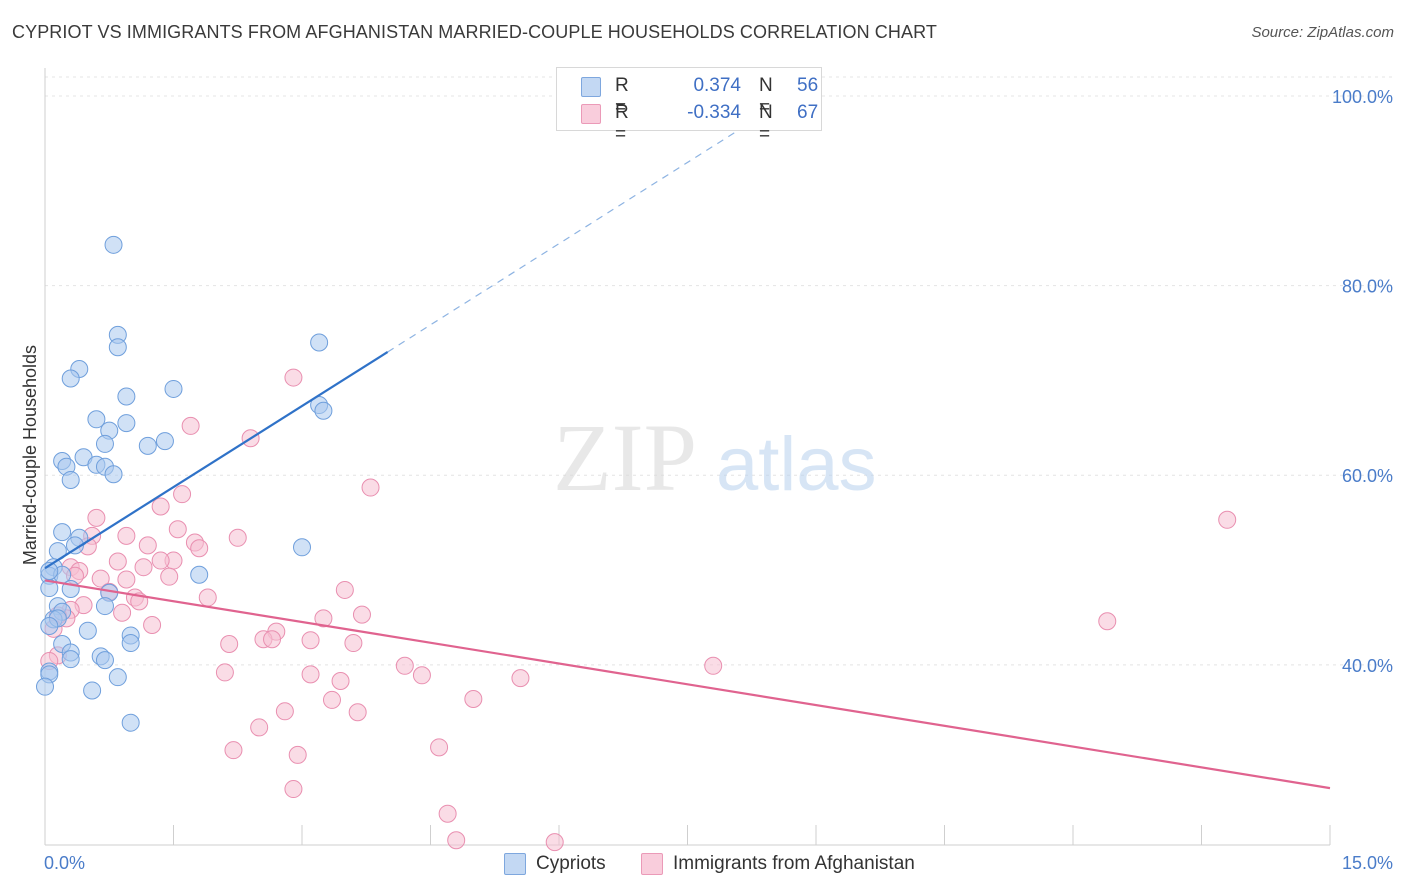  Describe the element at coordinates (30, 455) in the screenshot. I see `y-axis-label: Married-couple Households` at that location.